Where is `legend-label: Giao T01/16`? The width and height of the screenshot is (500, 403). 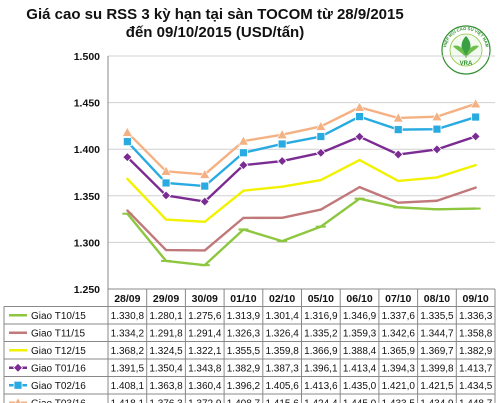
legend-label: Giao T01/16 is located at coordinates (58, 368).